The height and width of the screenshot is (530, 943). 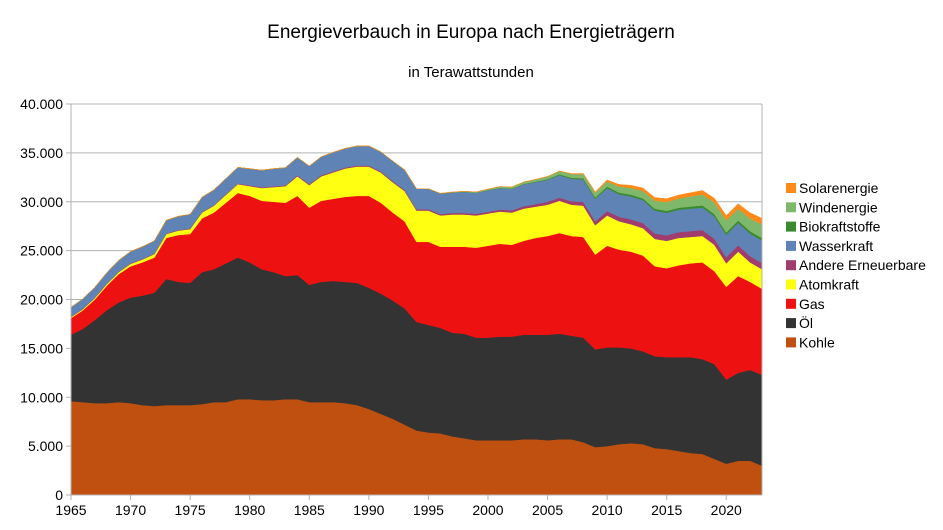 What do you see at coordinates (45, 446) in the screenshot?
I see `y-tick-label: 5.000` at bounding box center [45, 446].